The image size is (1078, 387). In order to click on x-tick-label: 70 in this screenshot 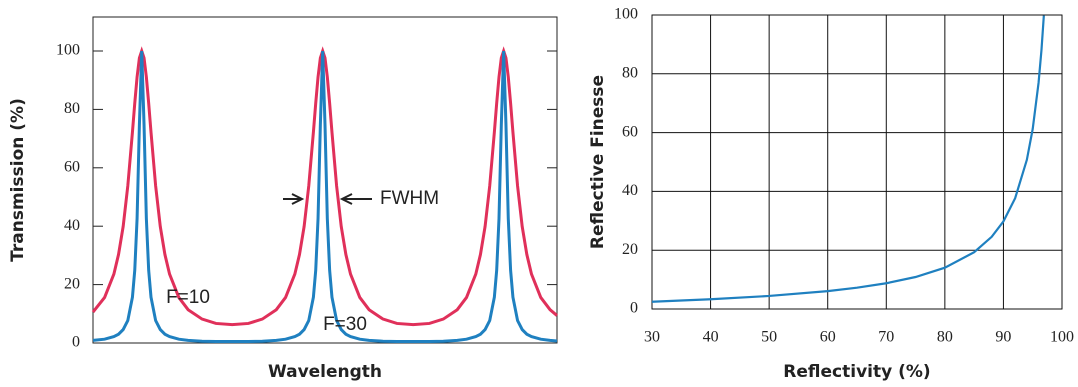, I will do `click(886, 337)`.